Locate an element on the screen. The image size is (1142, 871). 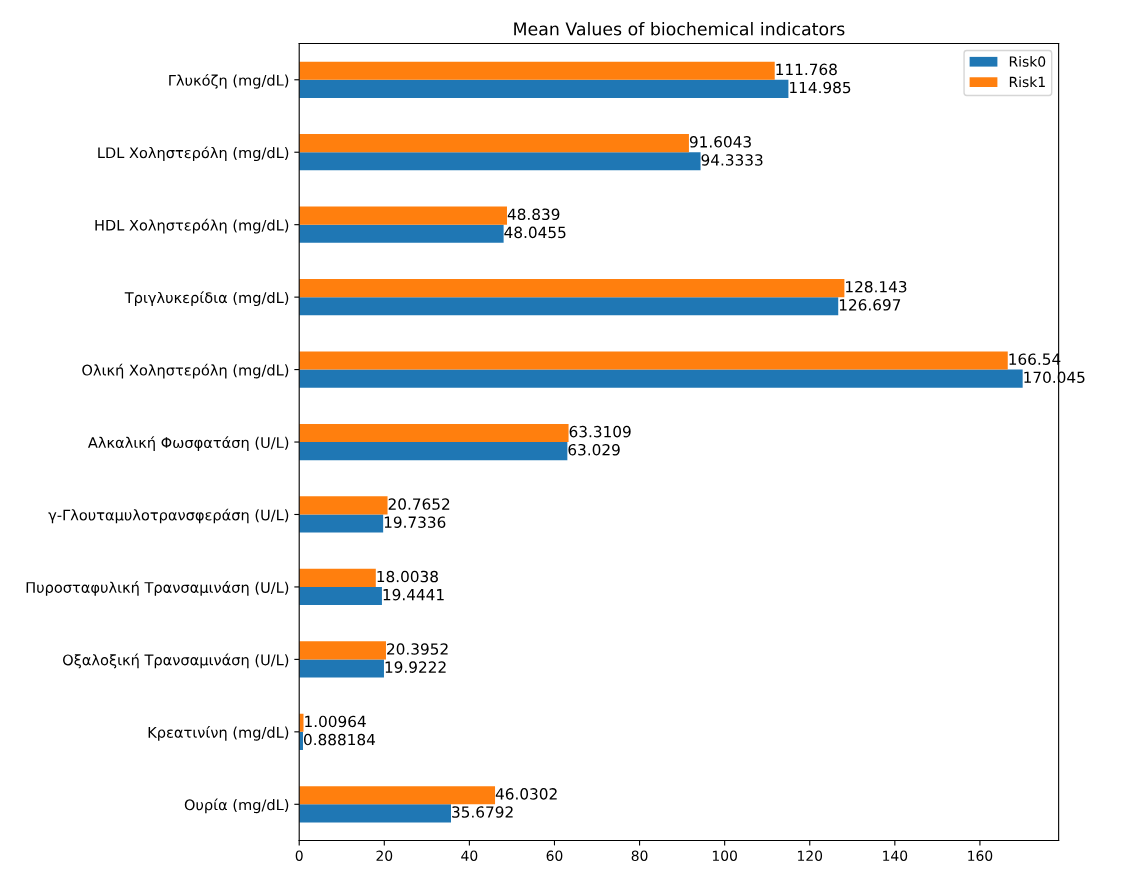
data-label: 20.3952 is located at coordinates (417, 649).